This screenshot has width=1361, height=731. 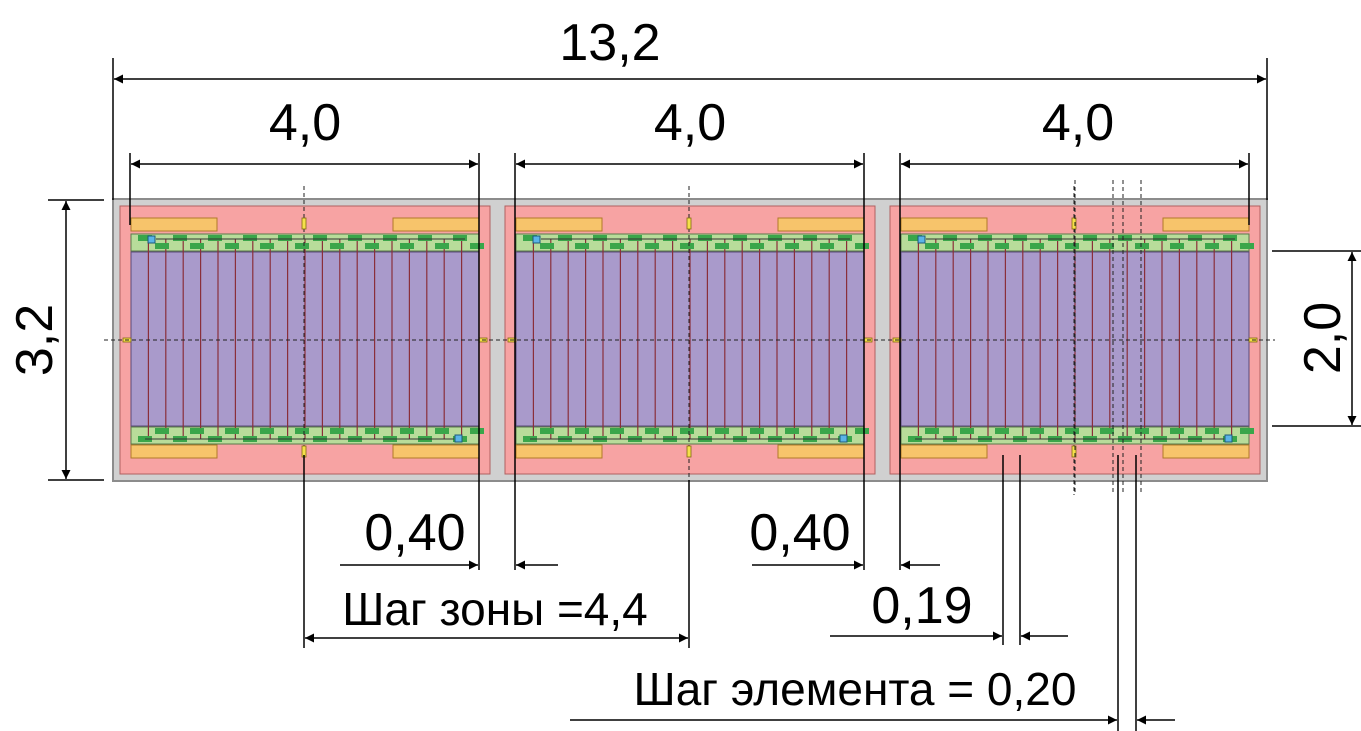 I want to click on element-gap-label: 0,19, so click(x=921, y=606).